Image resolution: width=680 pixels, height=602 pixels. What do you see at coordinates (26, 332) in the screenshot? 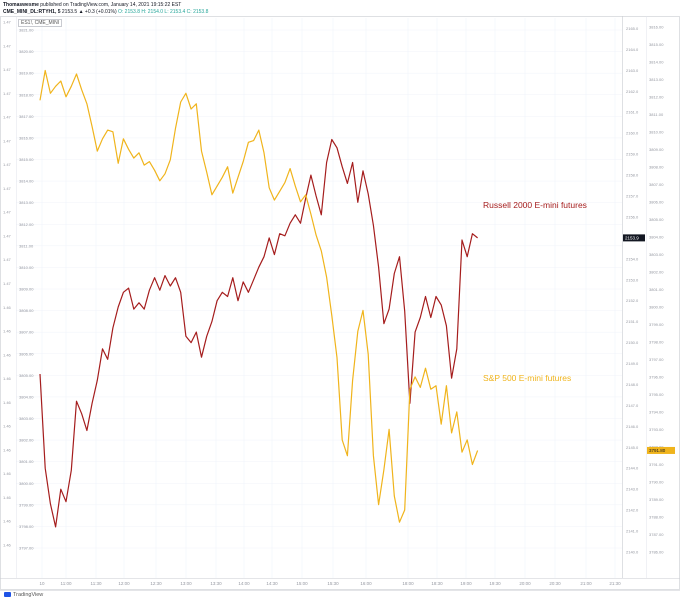
I see `y-mid-tick-label: 3807.00` at bounding box center [26, 332].